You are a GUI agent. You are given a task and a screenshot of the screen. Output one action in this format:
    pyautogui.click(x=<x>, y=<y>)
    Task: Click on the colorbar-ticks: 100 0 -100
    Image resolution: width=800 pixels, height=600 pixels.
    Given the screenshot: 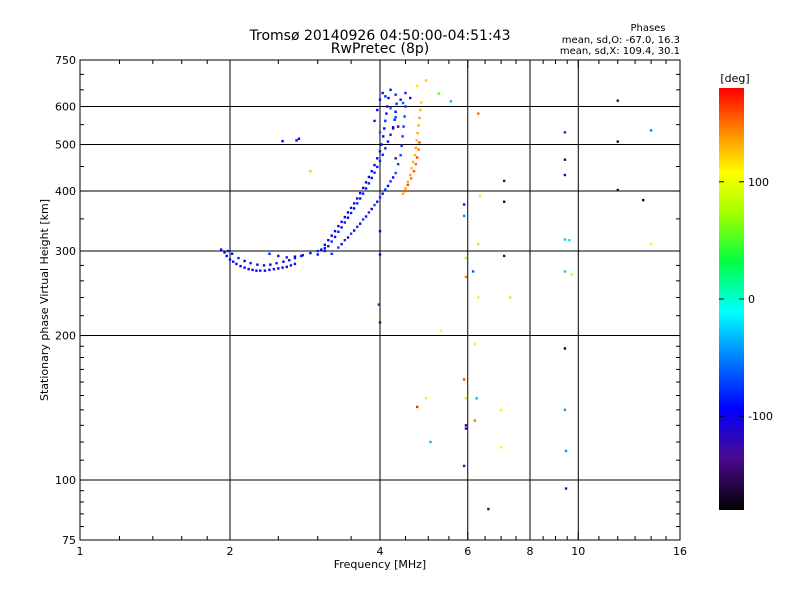 What is the action you would take?
    pyautogui.click(x=746, y=299)
    